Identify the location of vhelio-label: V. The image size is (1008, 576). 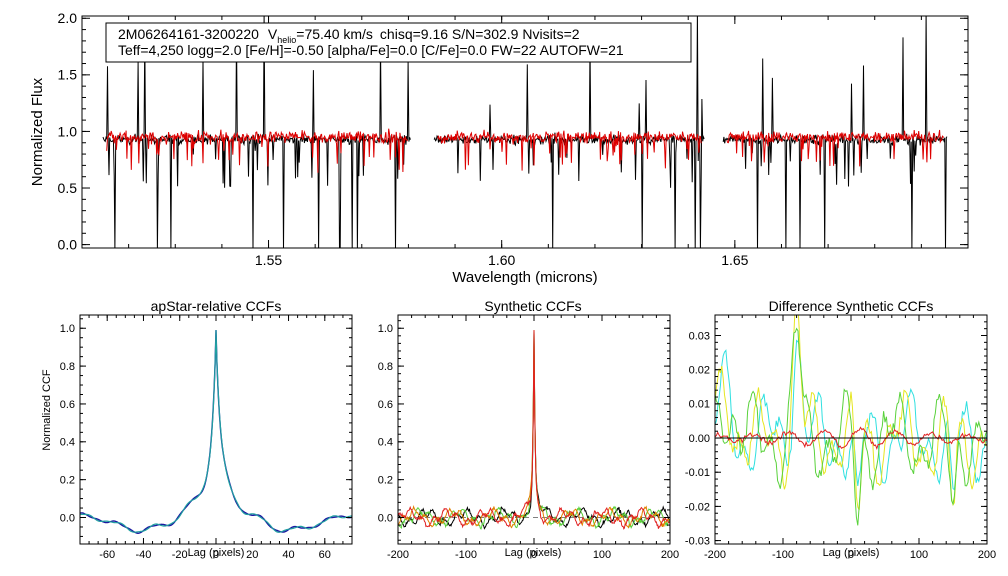
(273, 34).